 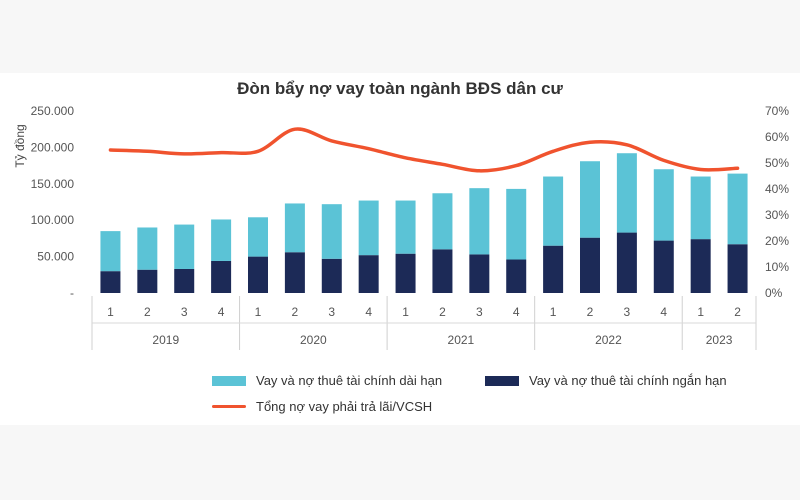 I want to click on y-left-tick: 250.000, so click(x=53, y=111).